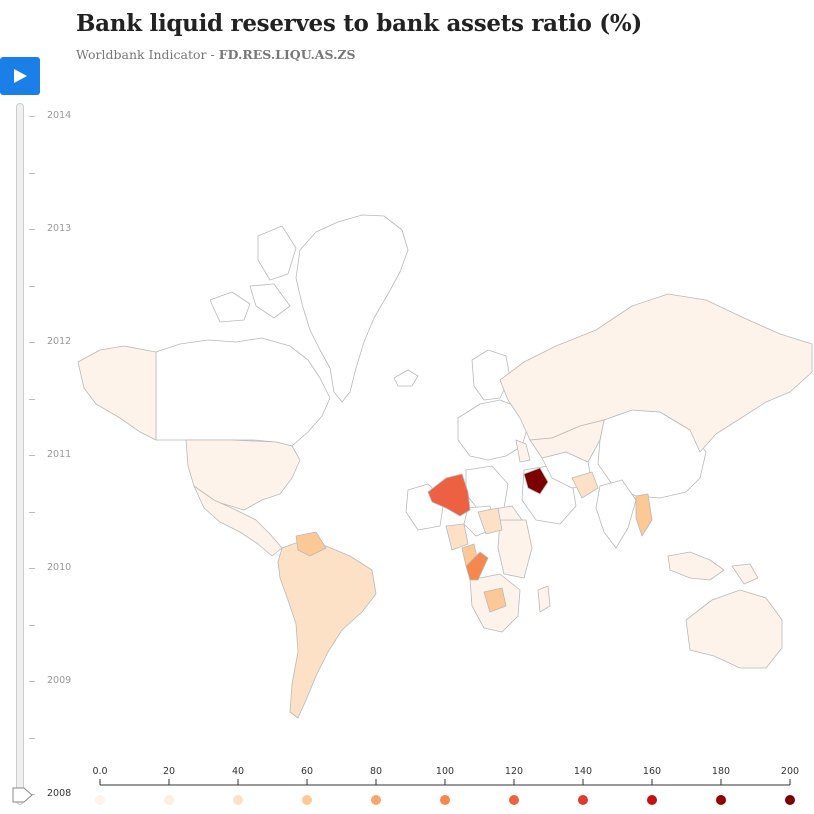  What do you see at coordinates (790, 771) in the screenshot?
I see `legend-tick-label: 200` at bounding box center [790, 771].